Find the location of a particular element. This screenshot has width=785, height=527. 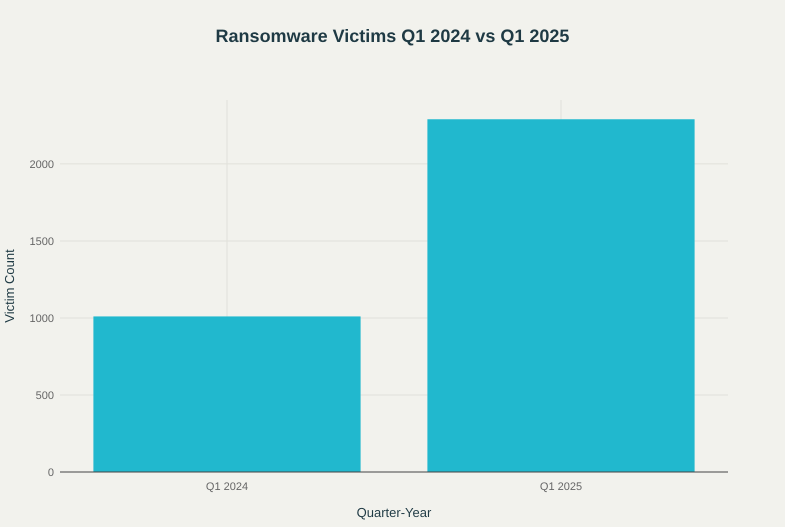

chart-title: Ransomware Victims Q1 2024 vs Q1 2025 is located at coordinates (393, 36).